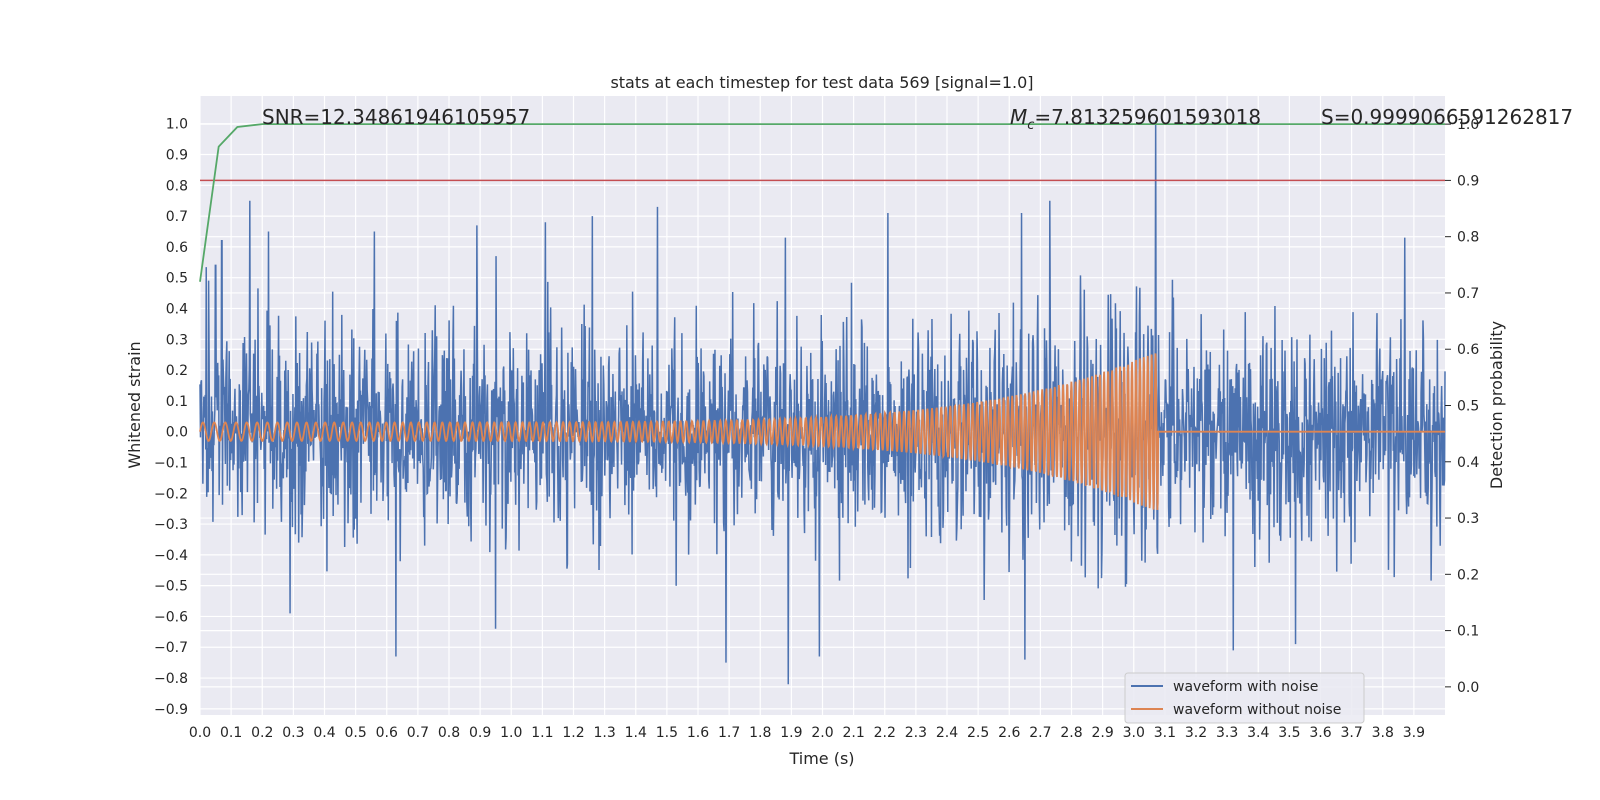  Describe the element at coordinates (1289, 733) in the screenshot. I see `x-tick-label: 3.5` at that location.